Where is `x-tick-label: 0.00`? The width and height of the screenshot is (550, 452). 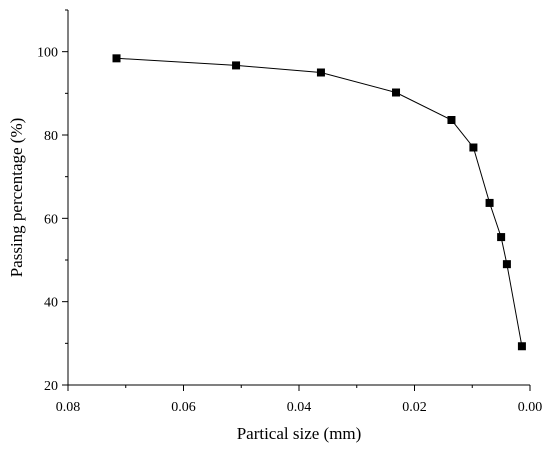
x-tick-label: 0.00 is located at coordinates (530, 407).